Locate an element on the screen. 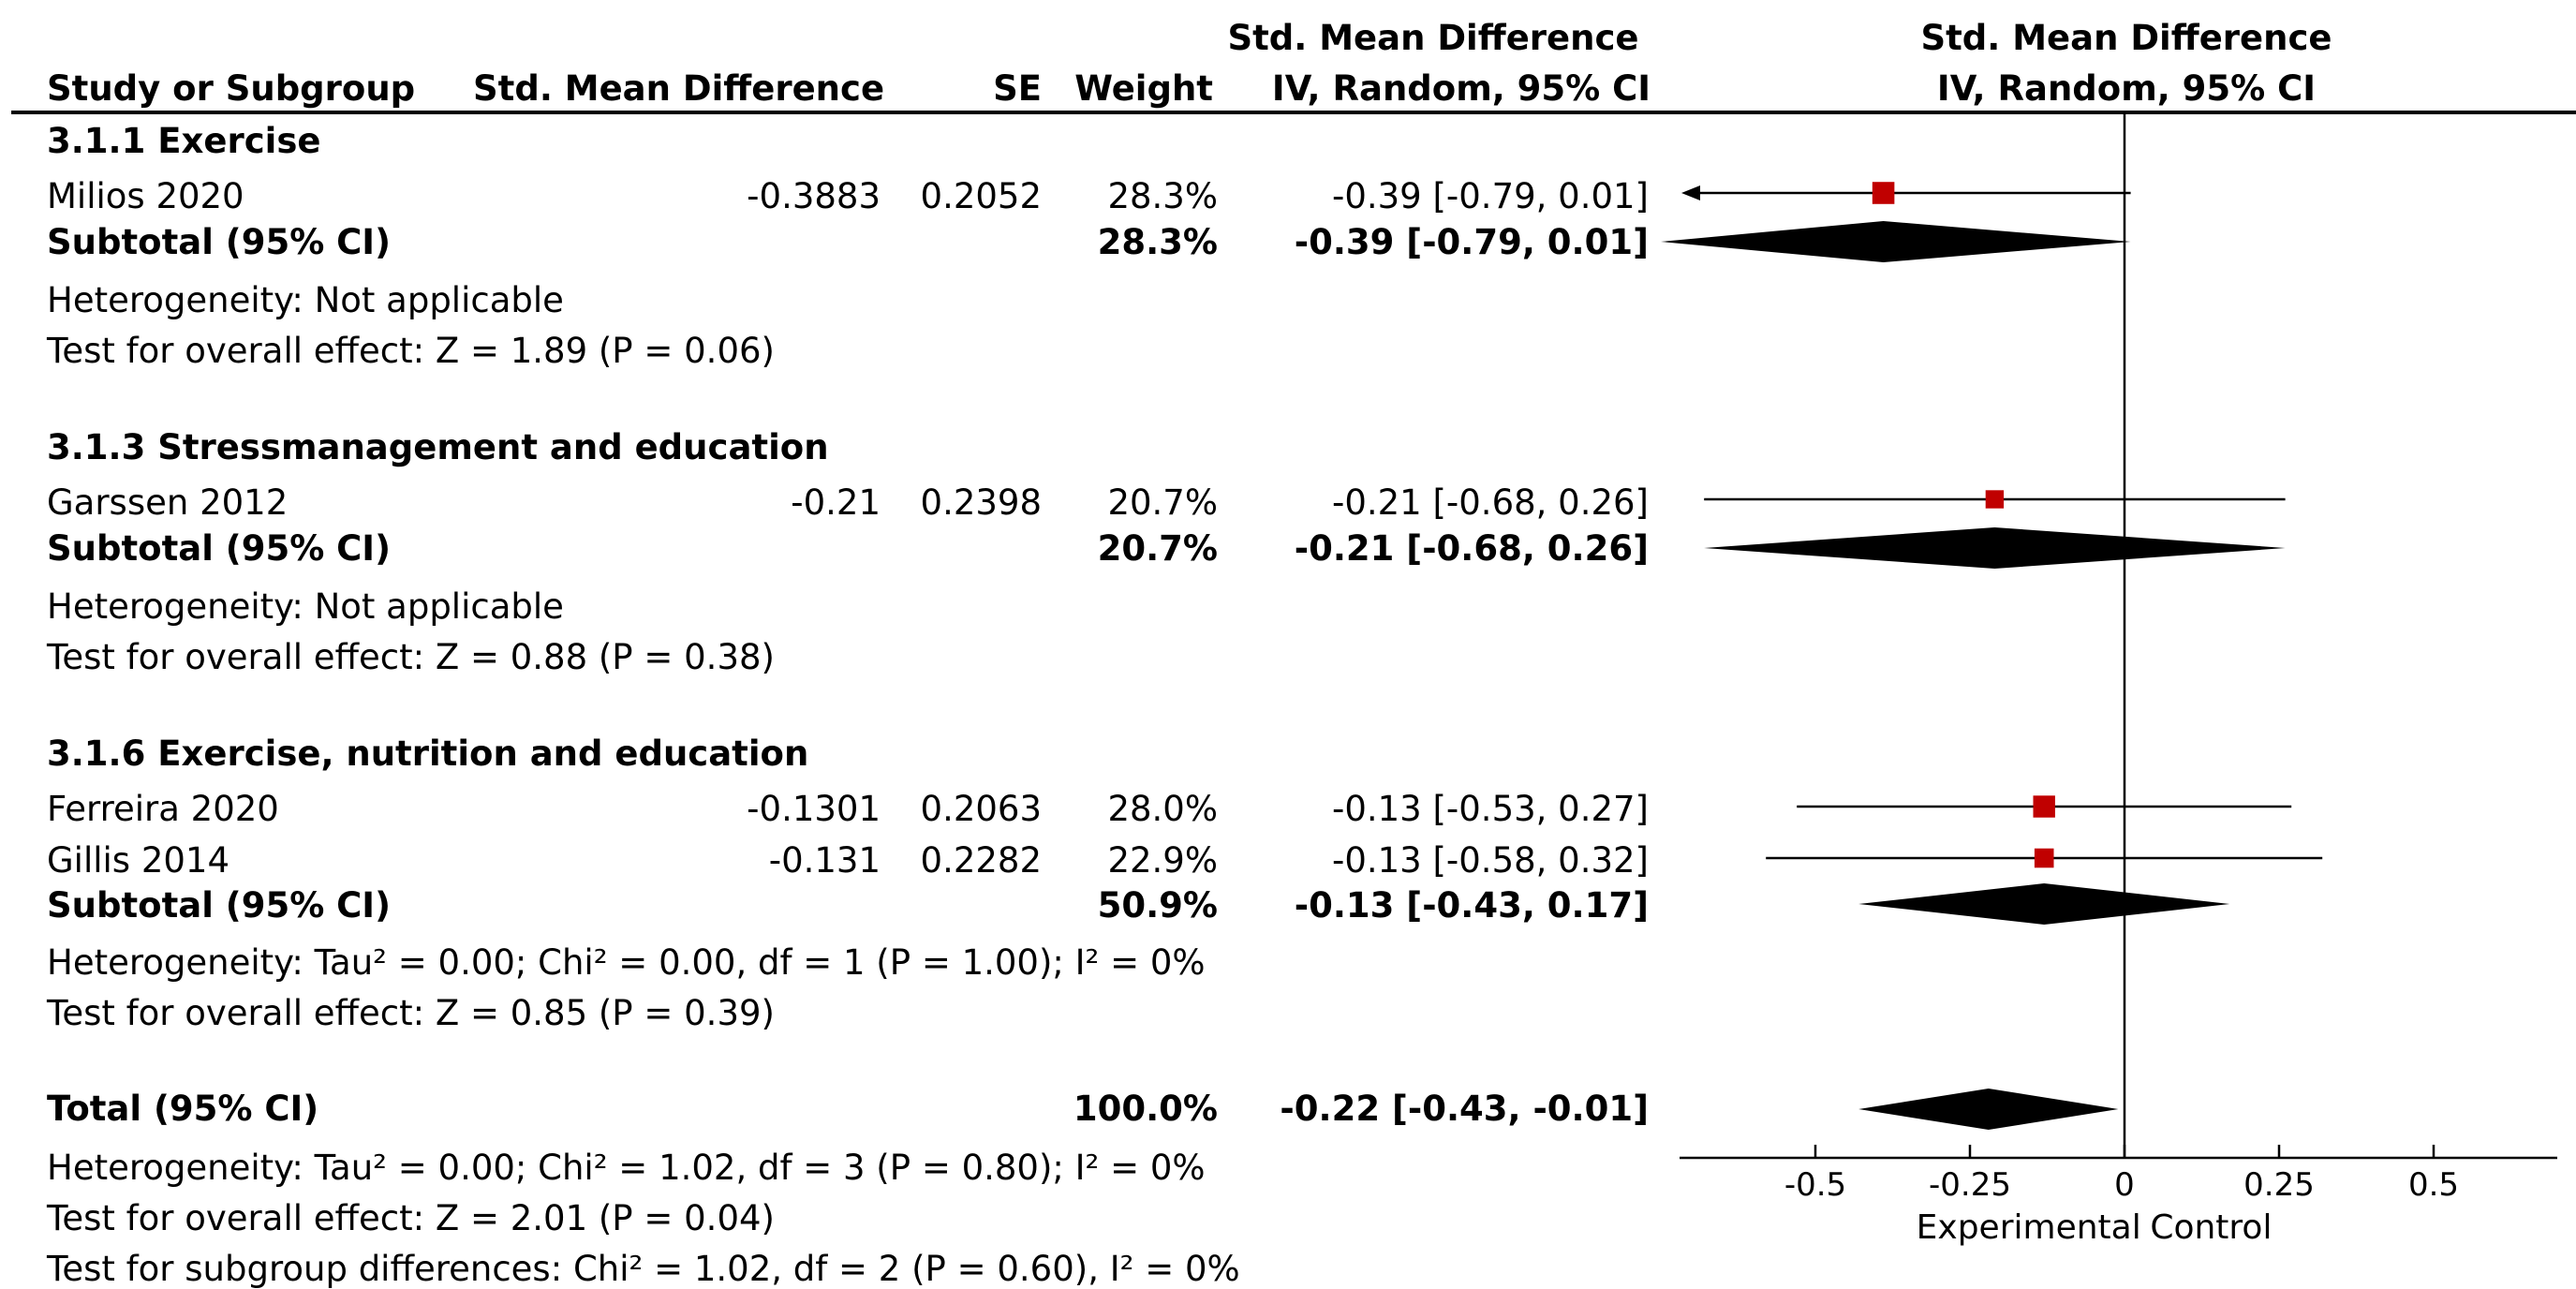 The width and height of the screenshot is (2576, 1289). favours-left-label: Experimental is located at coordinates (2029, 1227).